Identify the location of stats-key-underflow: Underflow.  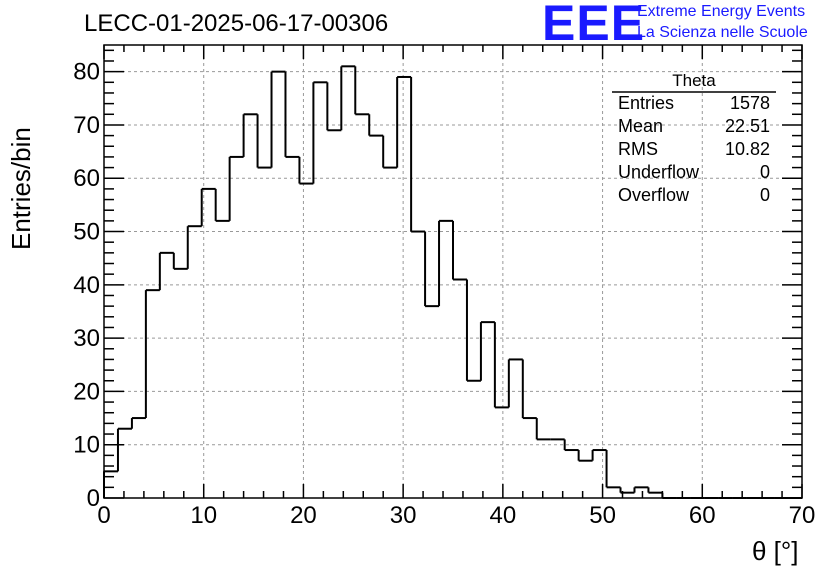
(659, 172).